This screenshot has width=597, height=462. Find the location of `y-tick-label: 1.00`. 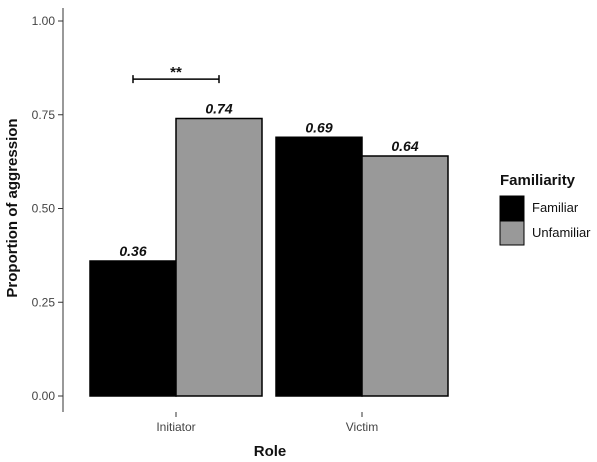

y-tick-label: 1.00 is located at coordinates (44, 21).